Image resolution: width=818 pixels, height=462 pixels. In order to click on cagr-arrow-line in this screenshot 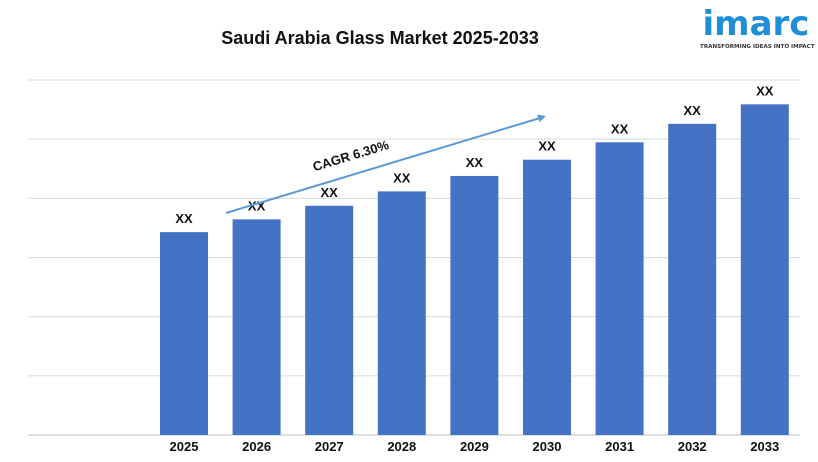, I will do `click(383, 165)`.